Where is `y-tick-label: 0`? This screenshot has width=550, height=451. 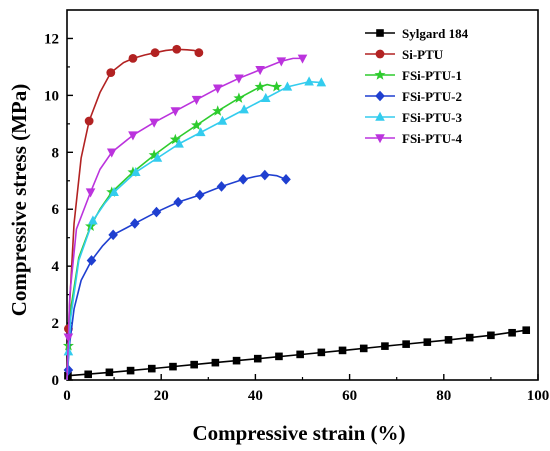
y-tick-label: 0 is located at coordinates (56, 381).